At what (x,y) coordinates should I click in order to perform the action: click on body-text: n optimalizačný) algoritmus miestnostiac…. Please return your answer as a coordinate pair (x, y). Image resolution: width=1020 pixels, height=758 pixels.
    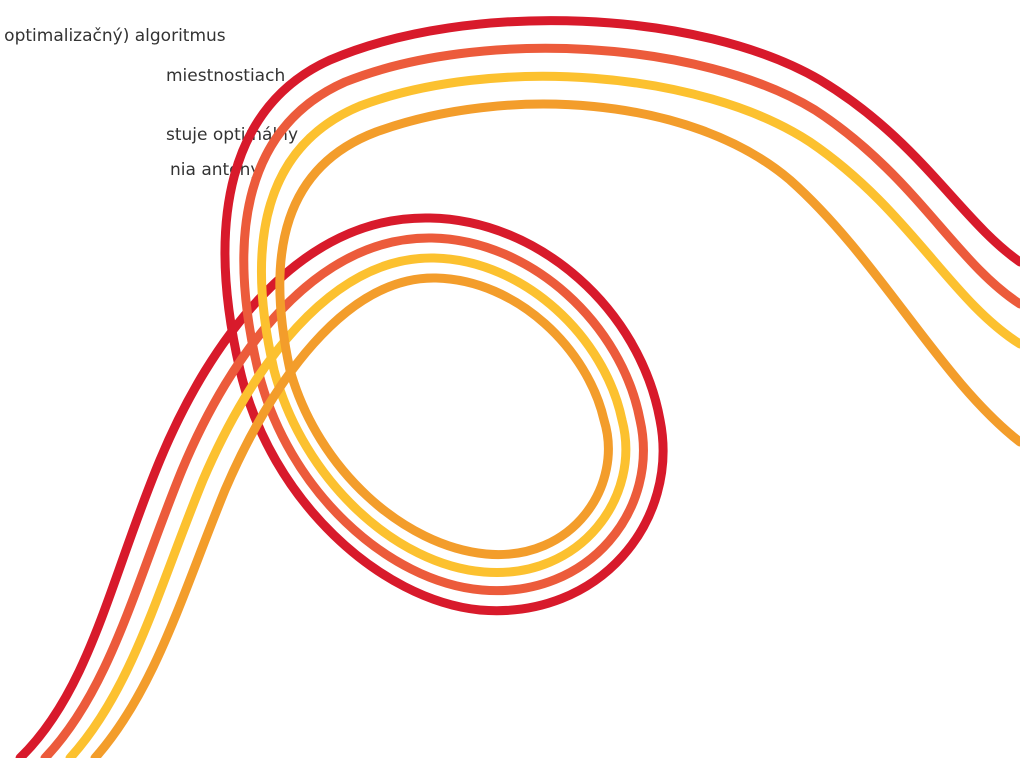
    Looking at the image, I should click on (190, 100).